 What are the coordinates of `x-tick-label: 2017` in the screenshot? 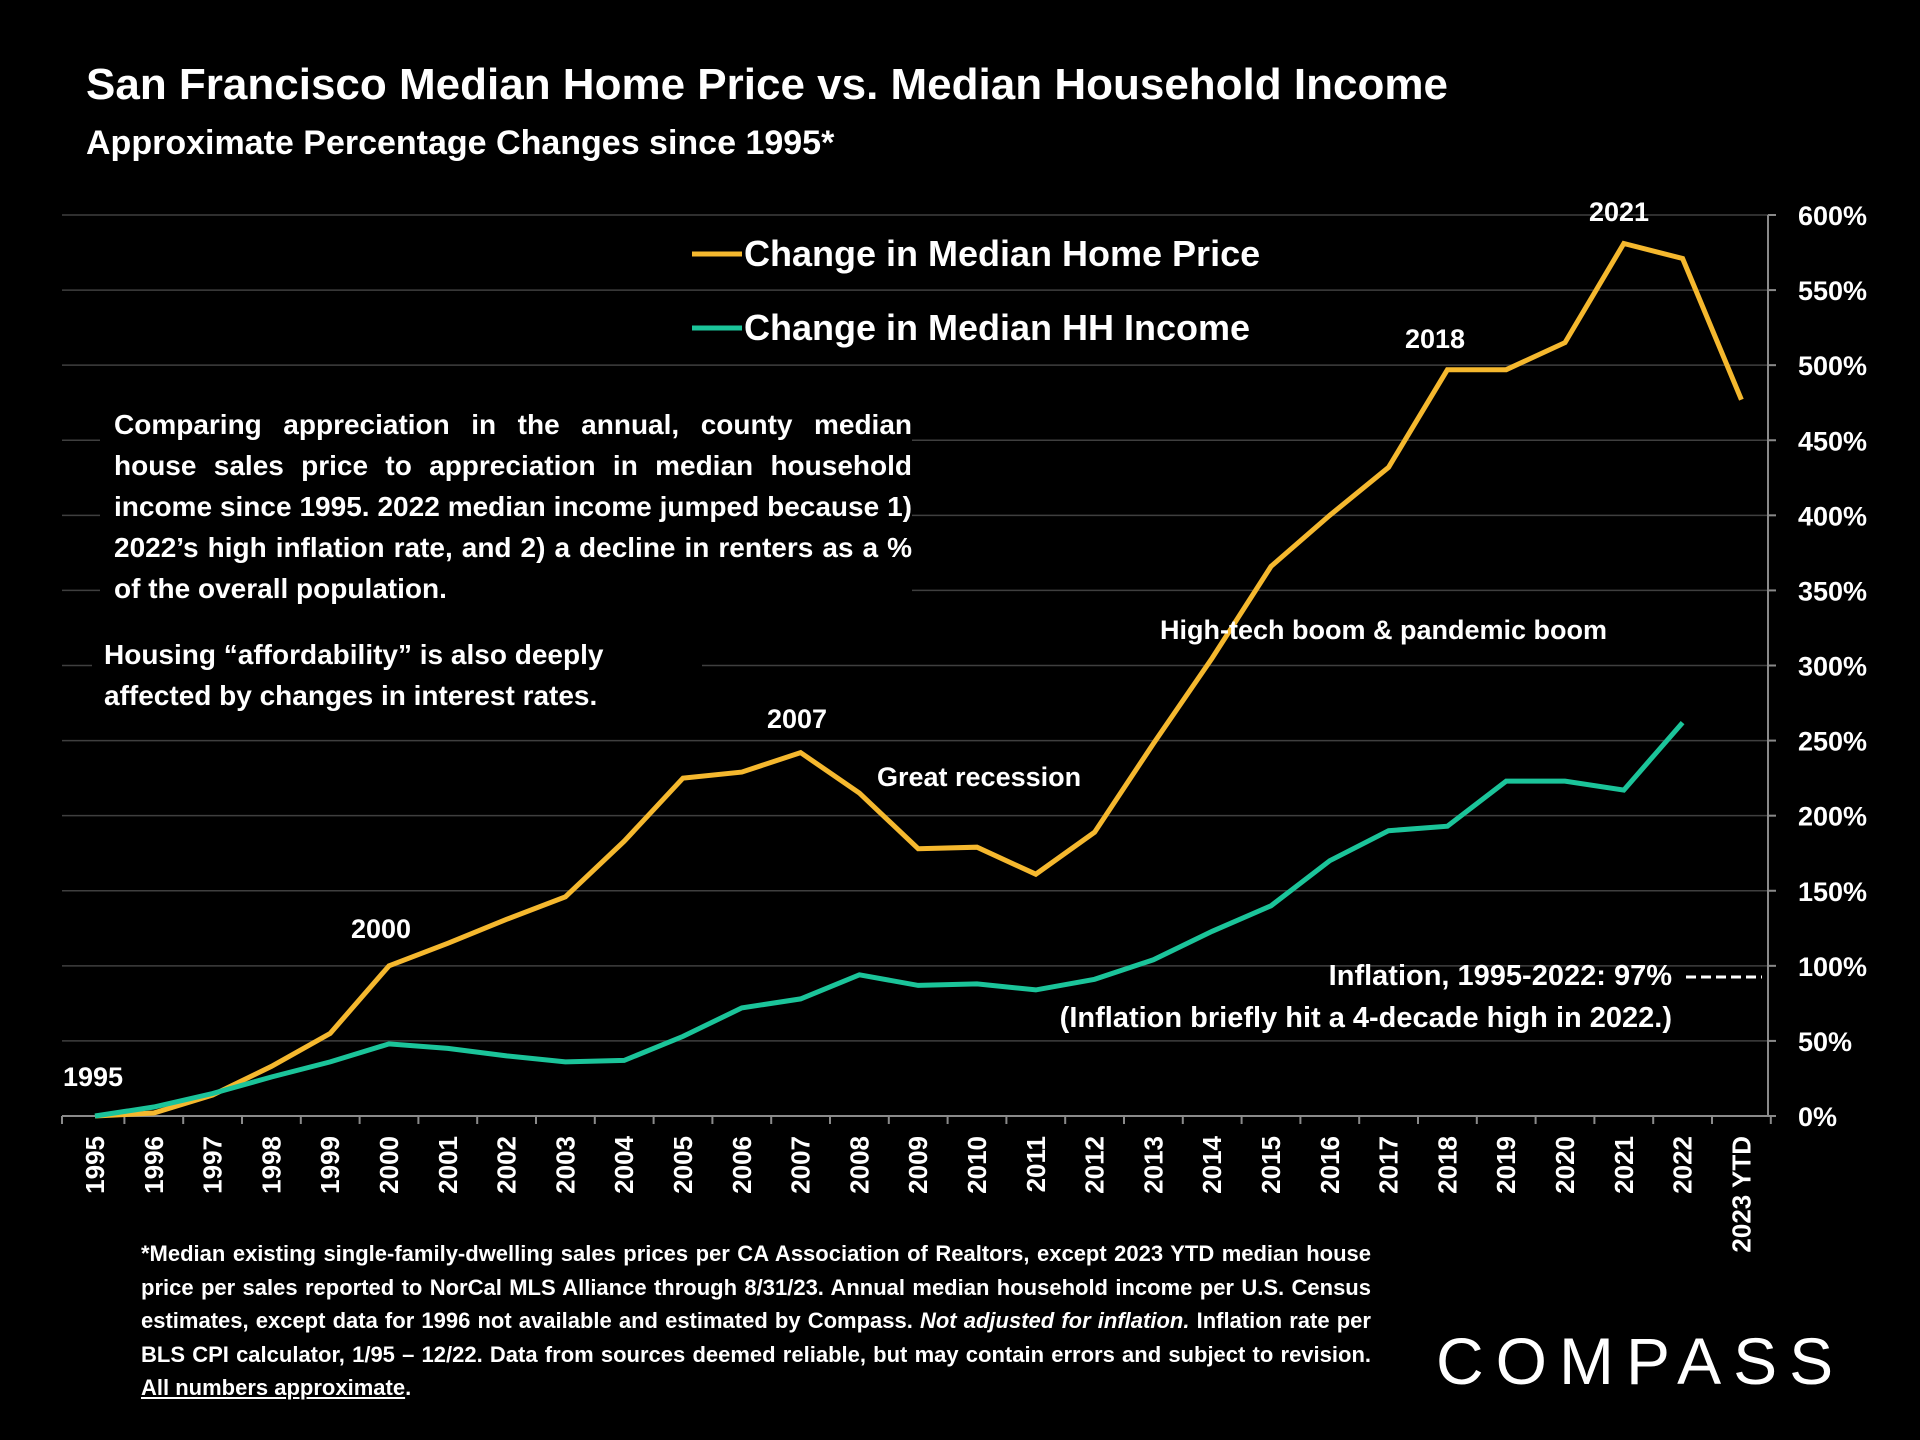 It's located at (1389, 1165).